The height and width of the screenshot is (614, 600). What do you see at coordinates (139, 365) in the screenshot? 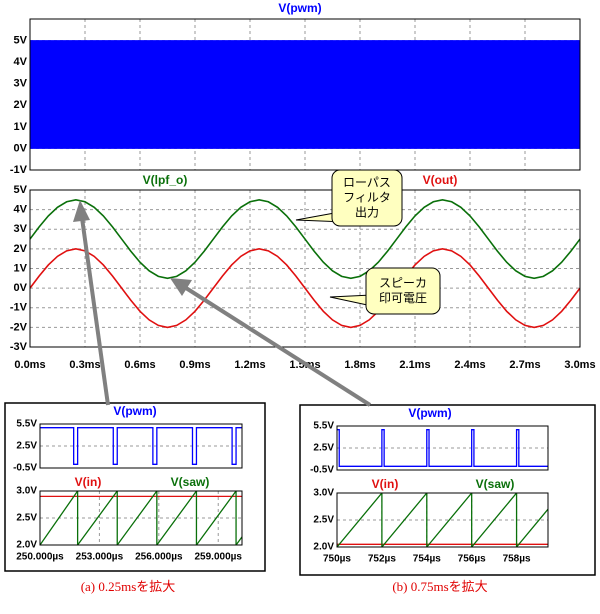
I see `x-tick-label: 0.6ms` at bounding box center [139, 365].